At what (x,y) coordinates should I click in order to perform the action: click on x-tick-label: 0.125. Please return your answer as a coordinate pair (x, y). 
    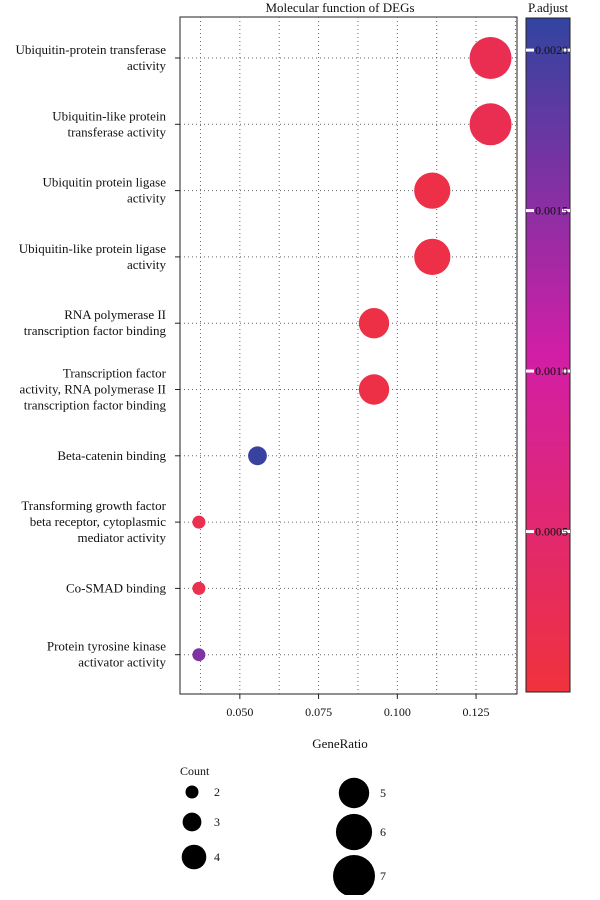
    Looking at the image, I should click on (476, 712).